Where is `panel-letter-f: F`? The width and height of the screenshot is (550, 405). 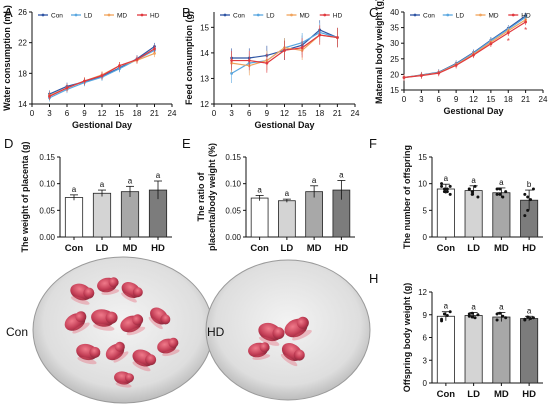 panel-letter-f: F is located at coordinates (373, 143).